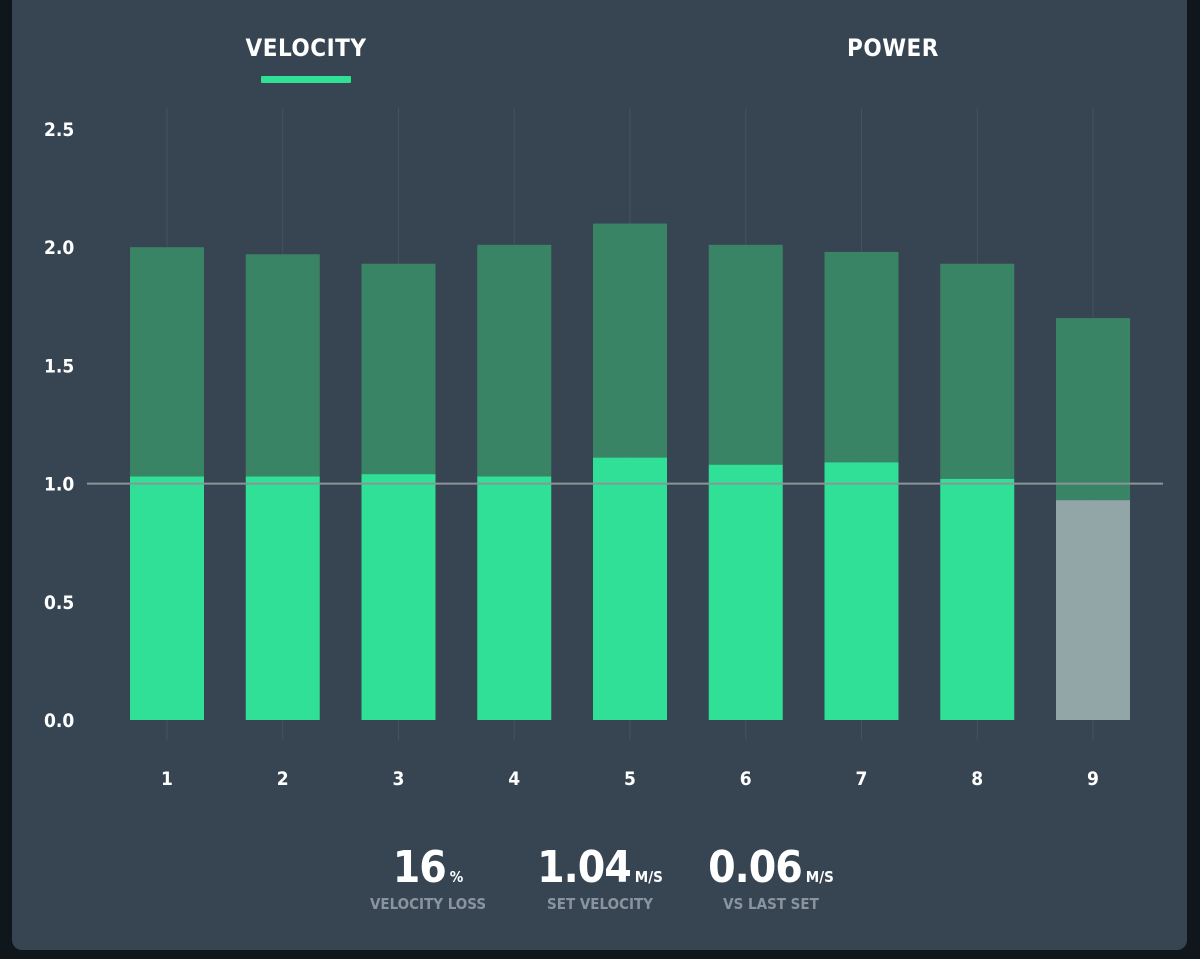 The image size is (1200, 959). What do you see at coordinates (59, 248) in the screenshot?
I see `y-tick-label: 2.0` at bounding box center [59, 248].